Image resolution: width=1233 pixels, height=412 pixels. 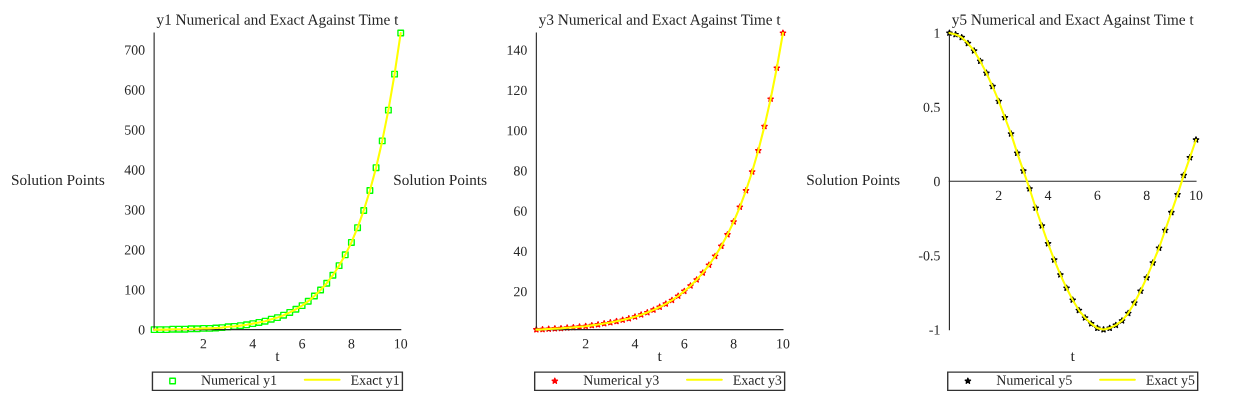 What do you see at coordinates (134, 90) in the screenshot?
I see `y-tick-label: 600` at bounding box center [134, 90].